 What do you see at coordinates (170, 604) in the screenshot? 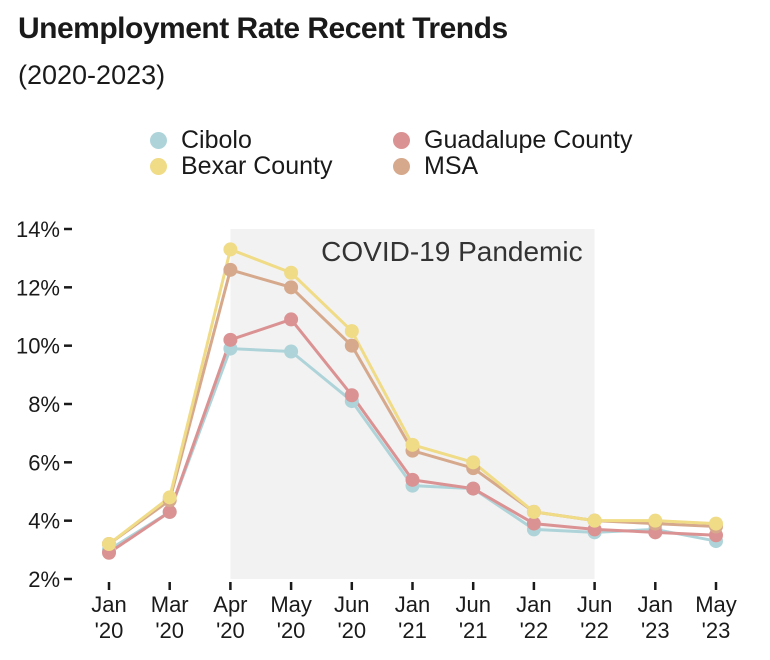
I see `x-tick-label: Mar` at bounding box center [170, 604].